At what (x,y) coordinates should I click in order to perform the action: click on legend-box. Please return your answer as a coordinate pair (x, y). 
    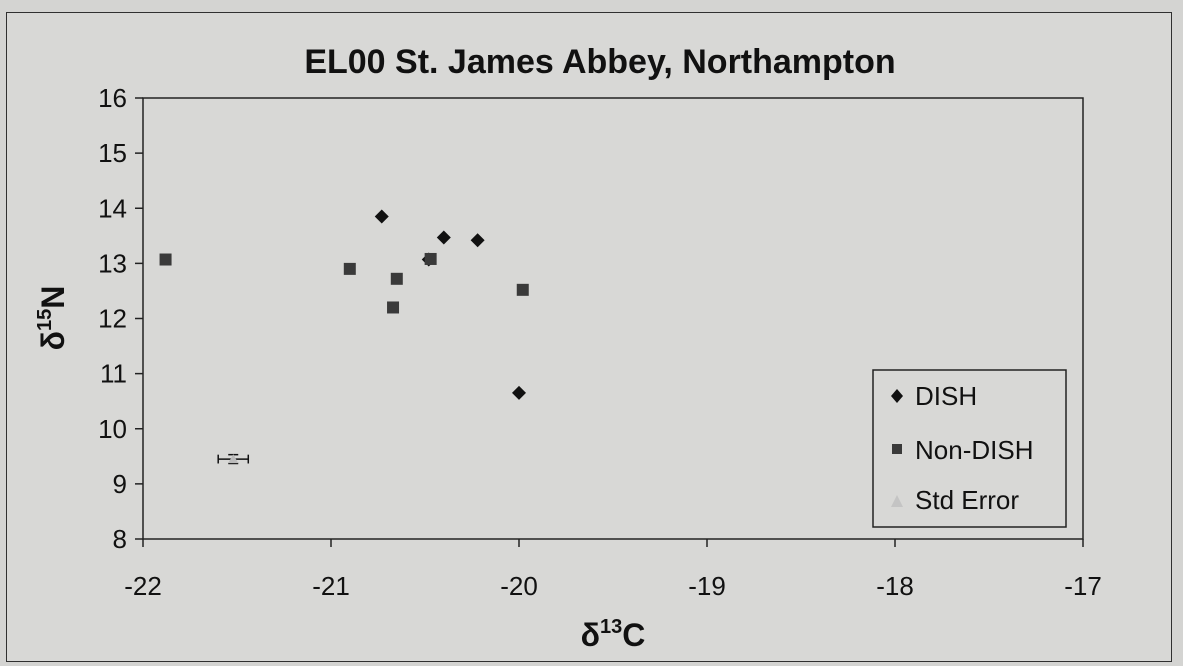
    Looking at the image, I should click on (969, 448).